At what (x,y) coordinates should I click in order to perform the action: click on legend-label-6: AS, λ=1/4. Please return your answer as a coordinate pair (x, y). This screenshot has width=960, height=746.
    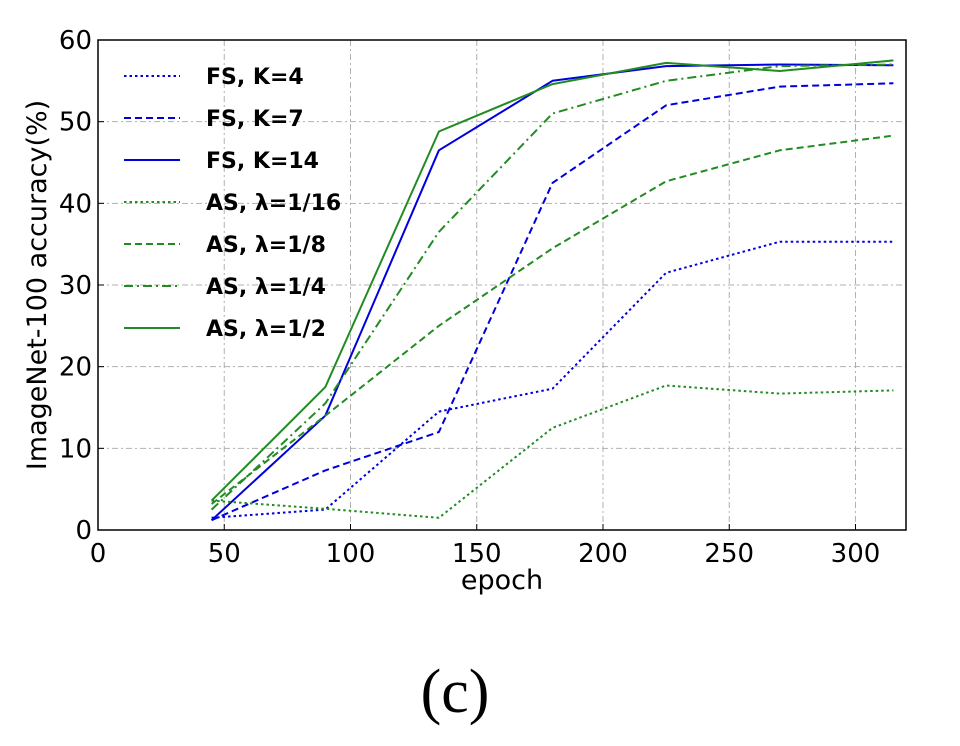
    Looking at the image, I should click on (266, 287).